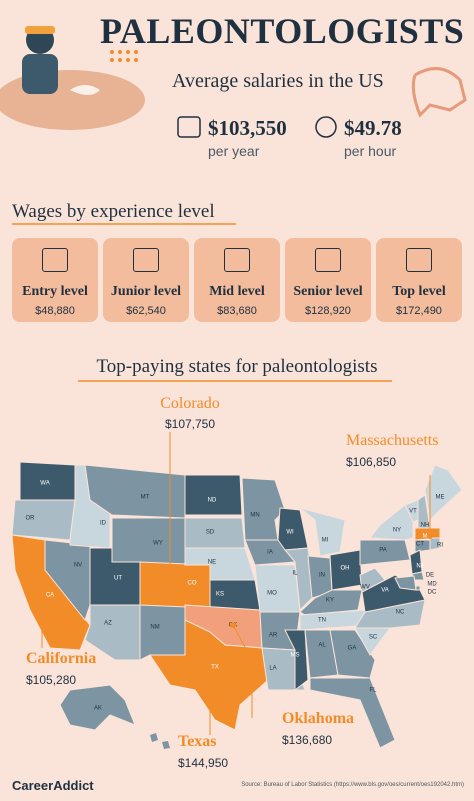 This screenshot has height=801, width=474. What do you see at coordinates (318, 718) in the screenshot?
I see `state-name: Oklahoma` at bounding box center [318, 718].